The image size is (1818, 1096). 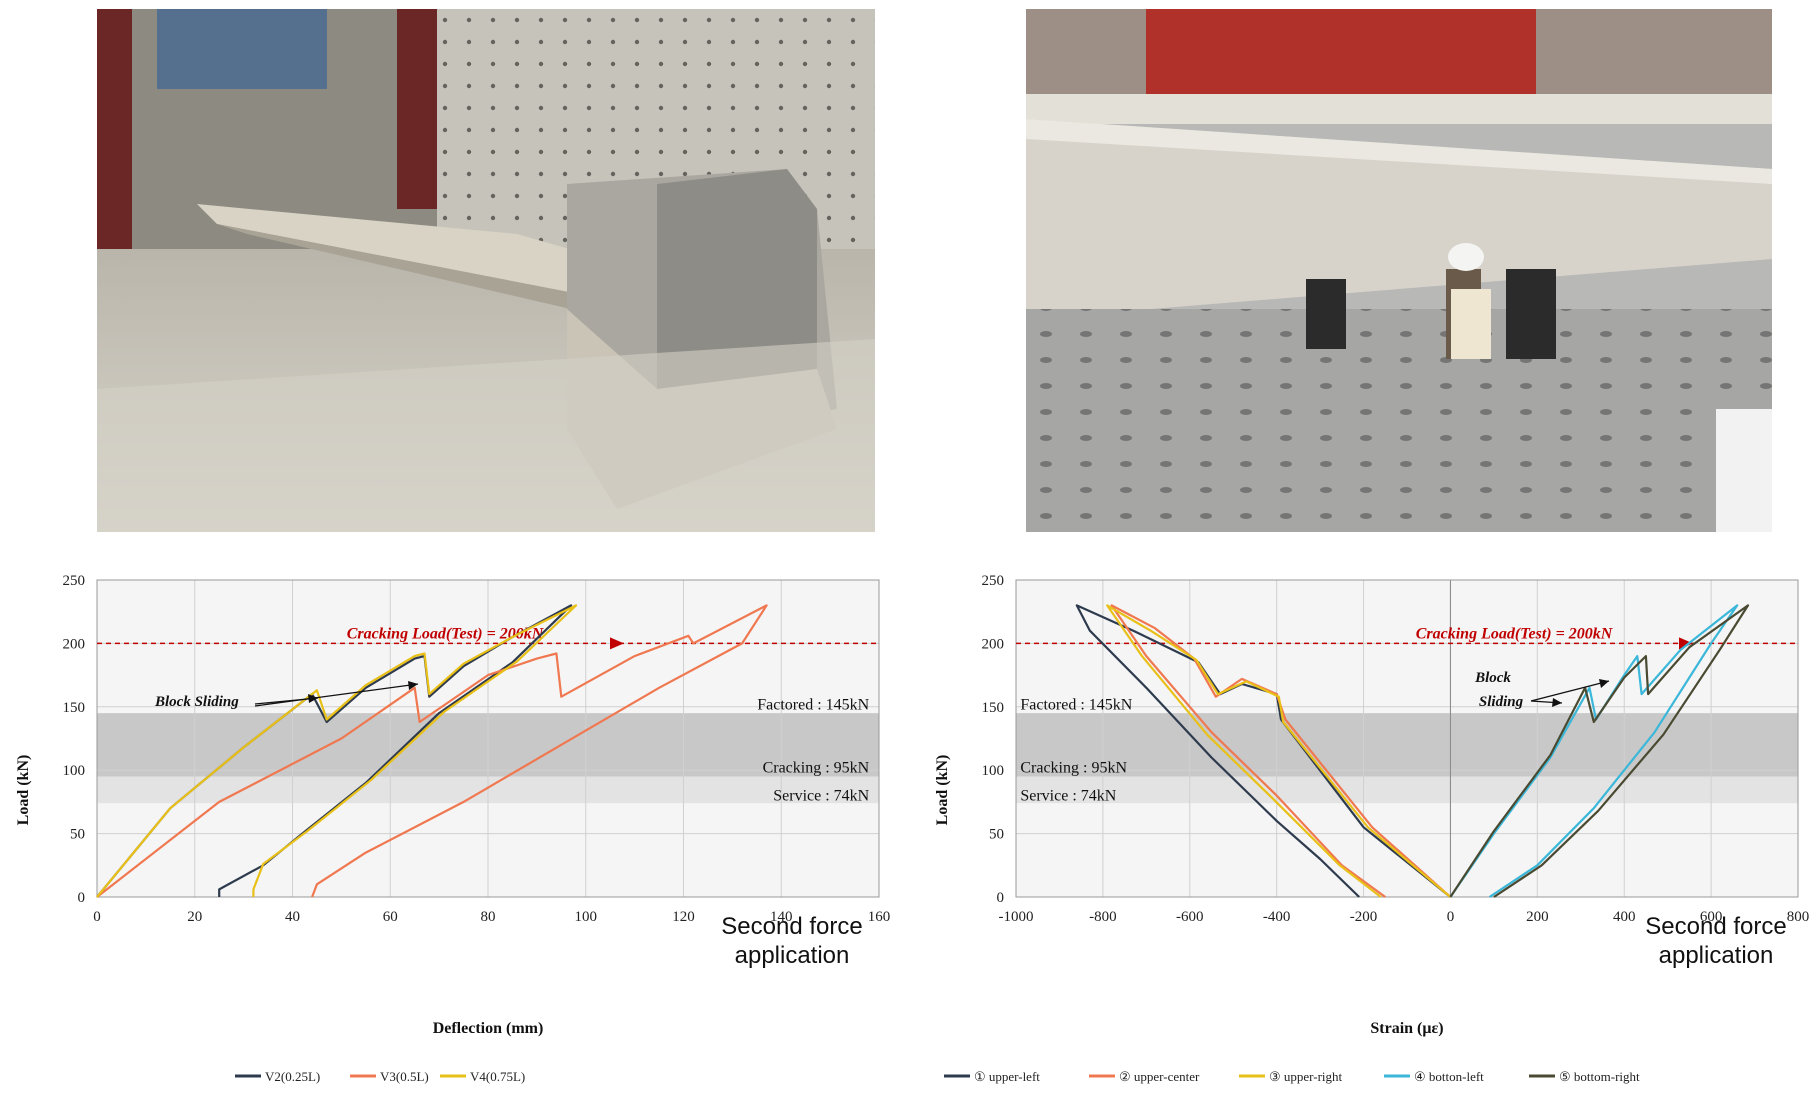 What do you see at coordinates (1711, 917) in the screenshot?
I see `x-tick-label-8: 600` at bounding box center [1711, 917].